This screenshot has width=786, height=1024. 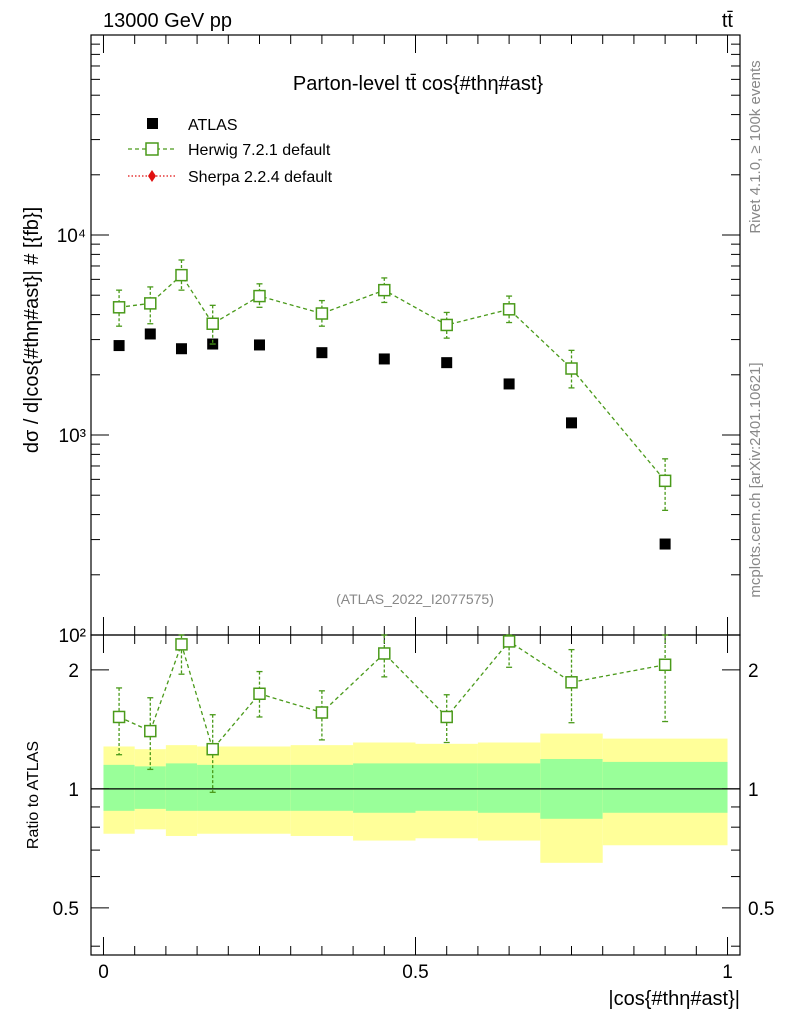 What do you see at coordinates (103, 972) in the screenshot?
I see `x-tick-label: 0` at bounding box center [103, 972].